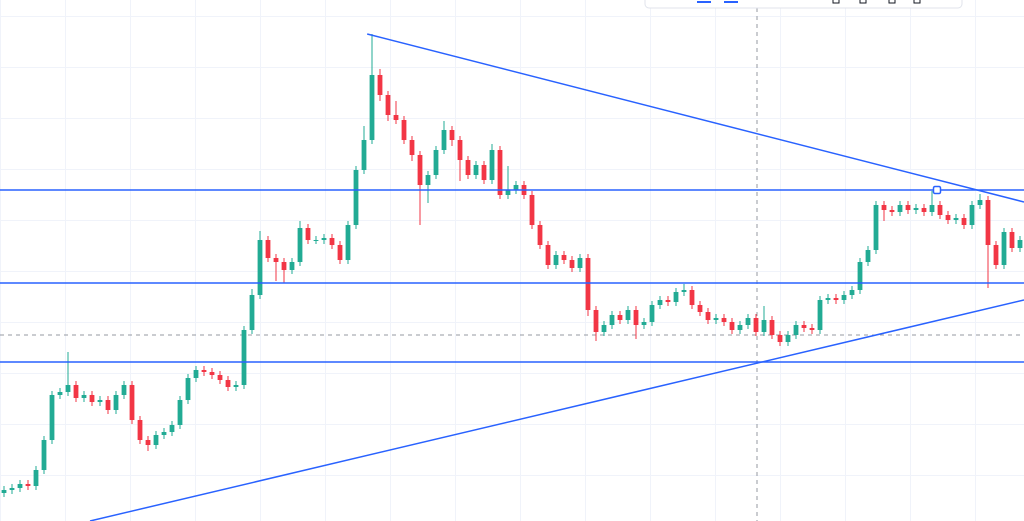 This screenshot has height=521, width=1024. What do you see at coordinates (731, 2) in the screenshot?
I see `toolbar-line-width` at bounding box center [731, 2].